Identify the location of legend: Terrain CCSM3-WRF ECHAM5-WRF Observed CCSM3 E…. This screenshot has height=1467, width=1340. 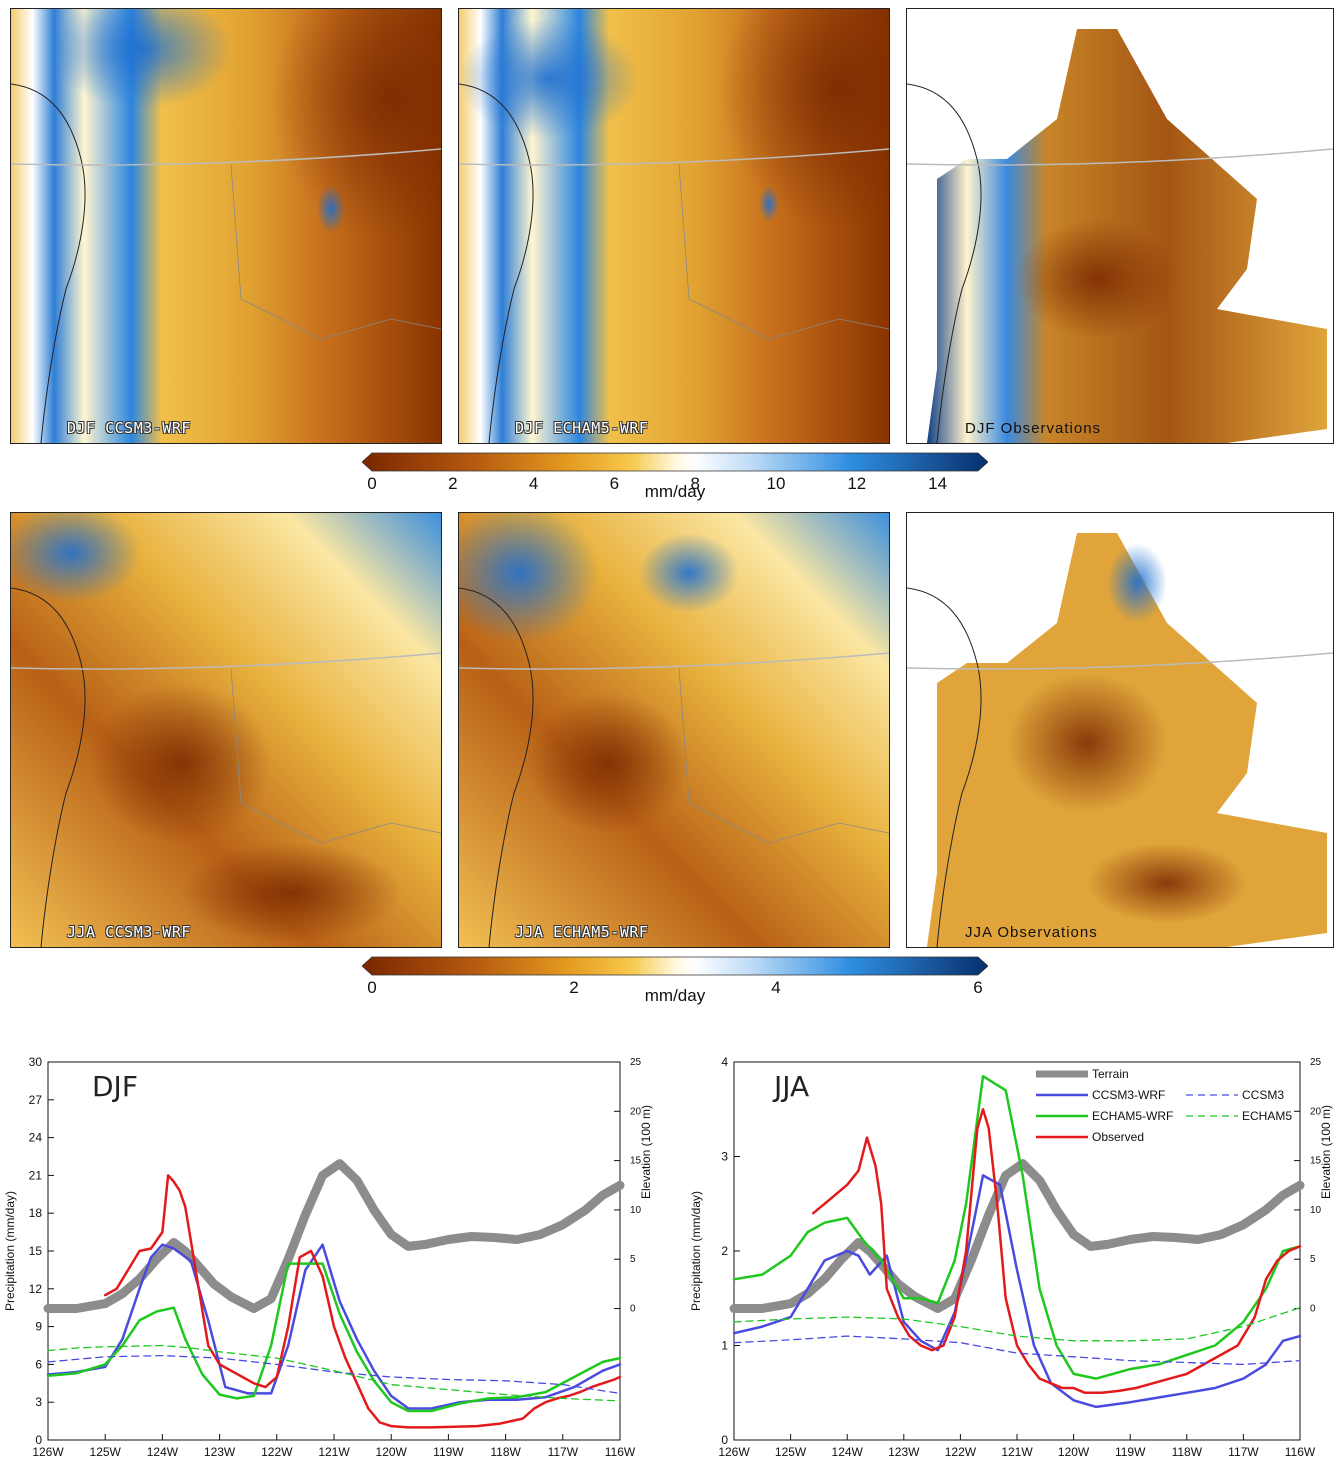
(1164, 1105).